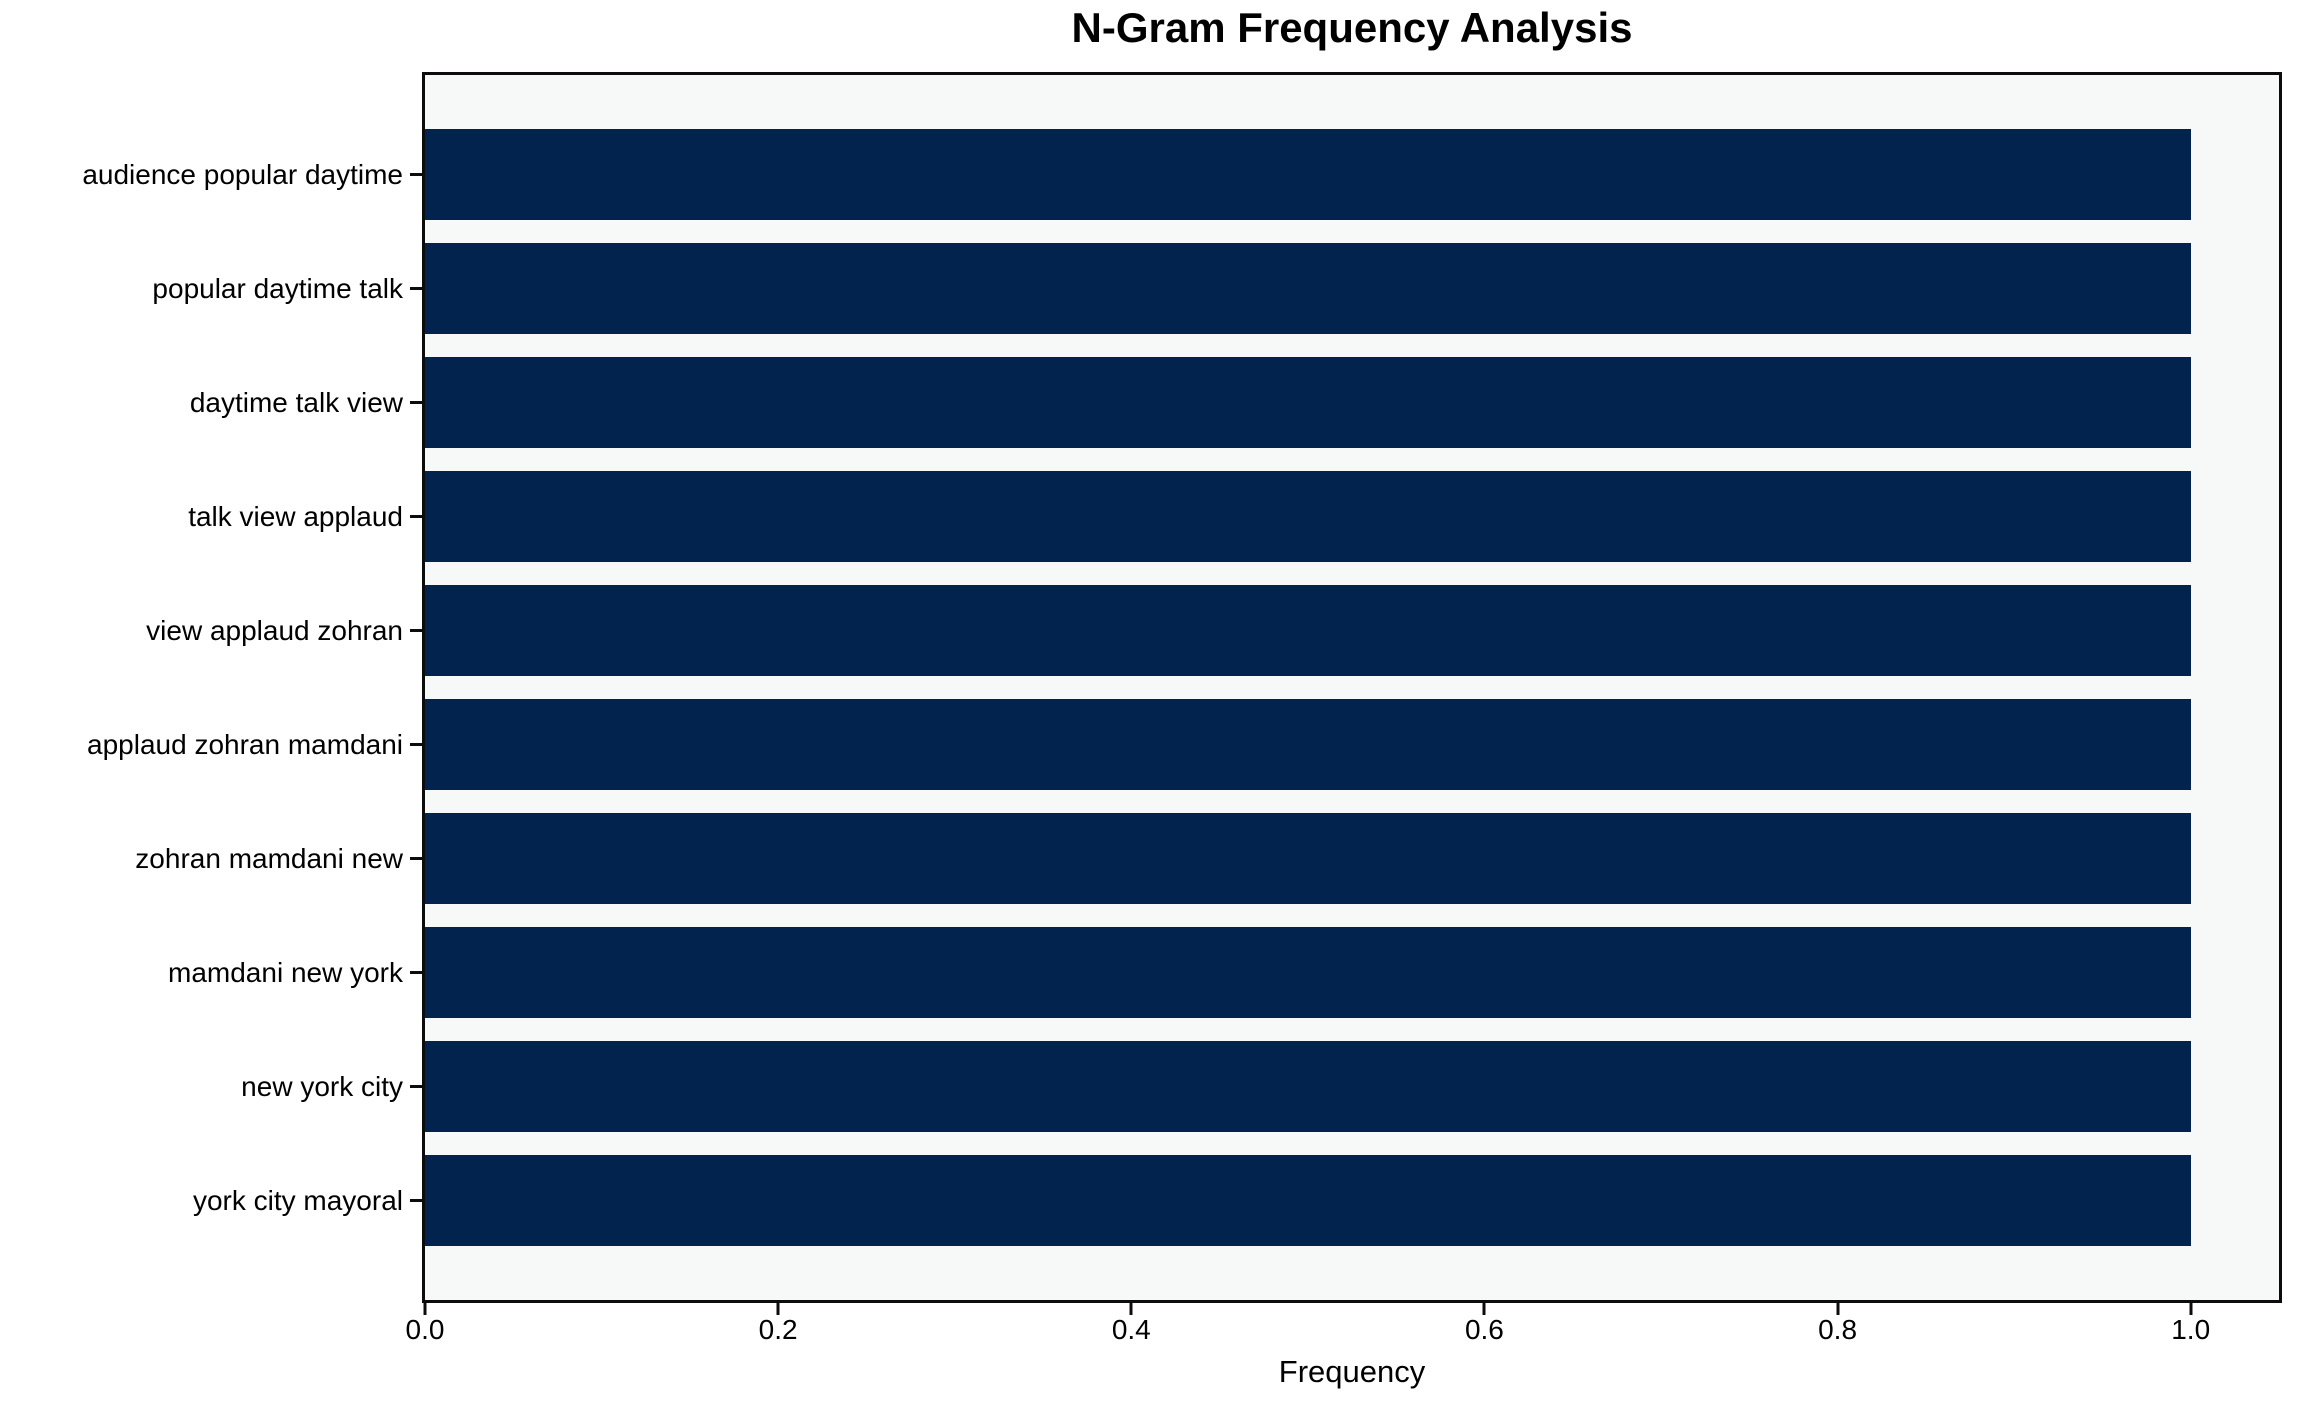 This screenshot has width=2301, height=1414. Describe the element at coordinates (297, 1200) in the screenshot. I see `y-tick-label: york city mayoral` at that location.